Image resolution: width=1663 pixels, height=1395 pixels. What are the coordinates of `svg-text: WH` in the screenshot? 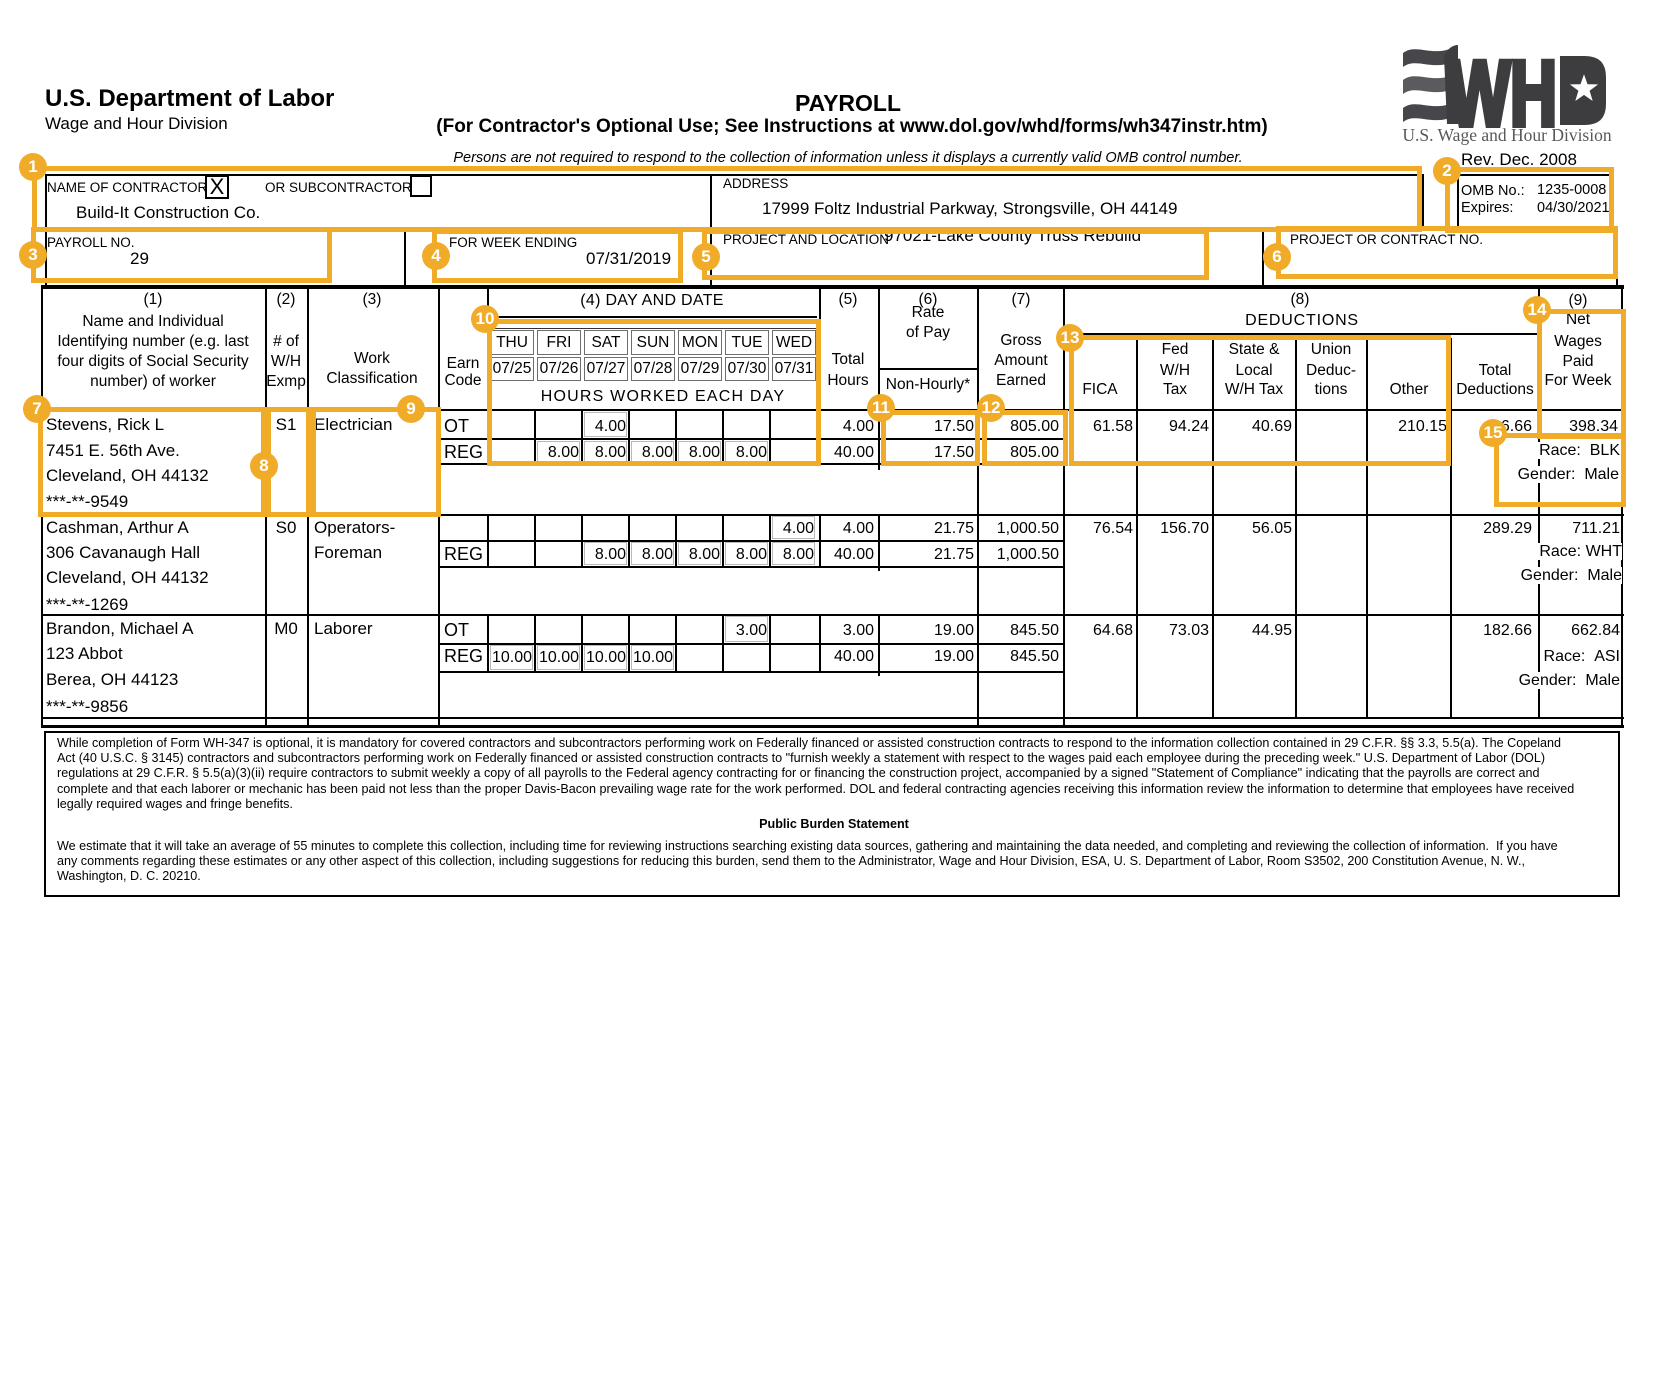 It's located at (1503, 94).